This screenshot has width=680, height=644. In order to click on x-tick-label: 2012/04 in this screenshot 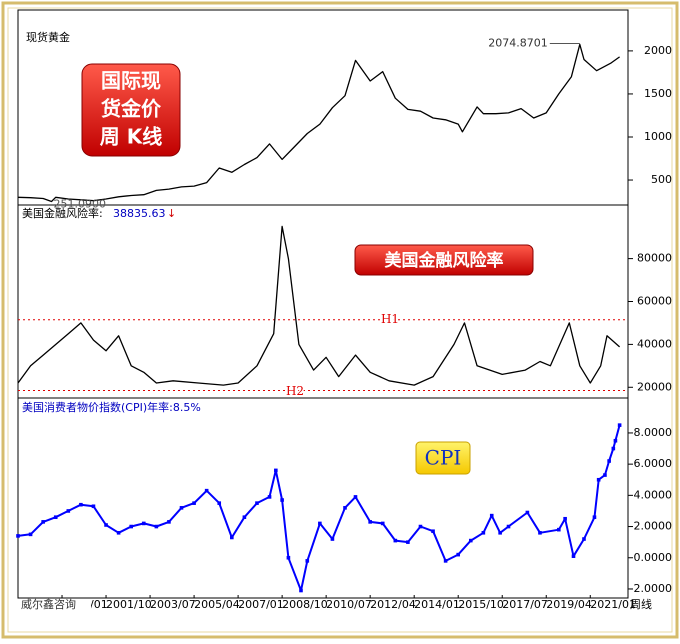, I will do `click(393, 604)`.